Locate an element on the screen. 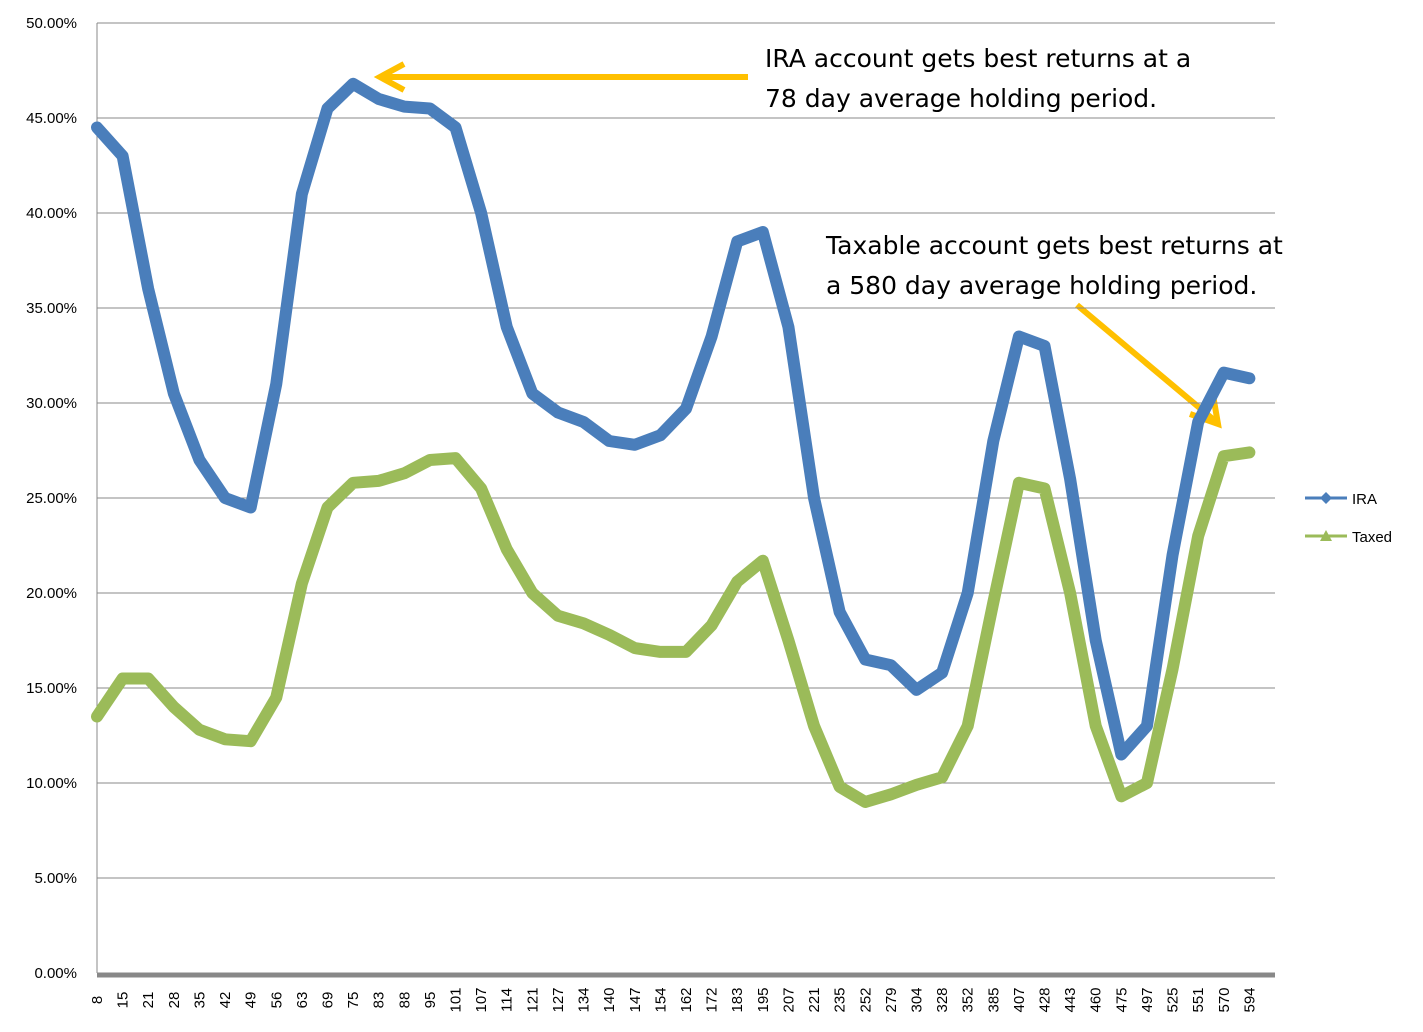  y-tick-label: 25.00% is located at coordinates (51, 498).